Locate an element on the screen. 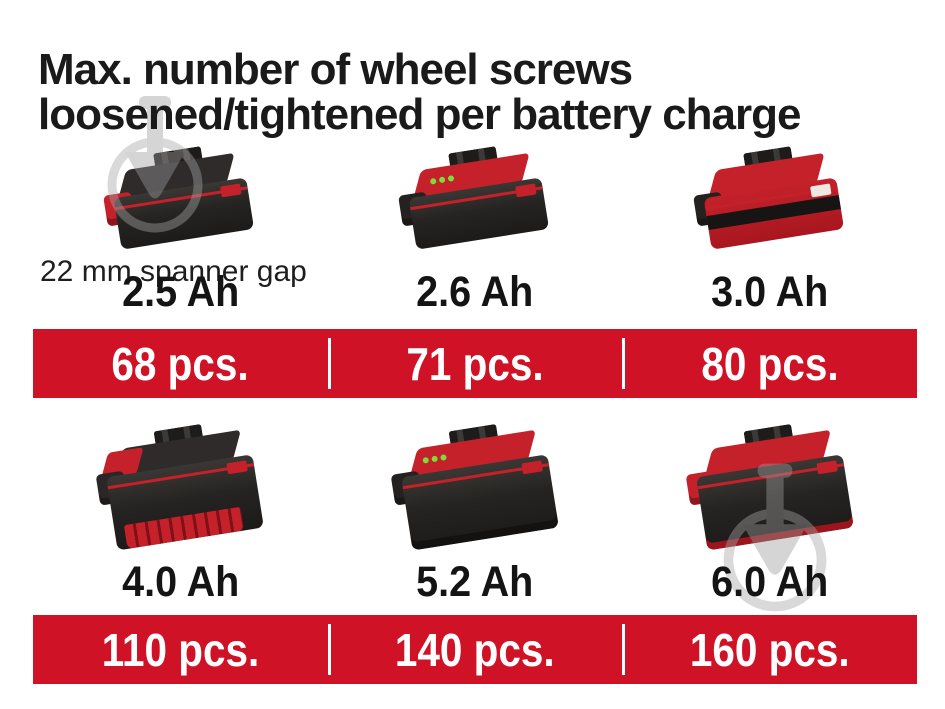 The image size is (945, 709). battery-cell: 4.0 Ah is located at coordinates (180, 515).